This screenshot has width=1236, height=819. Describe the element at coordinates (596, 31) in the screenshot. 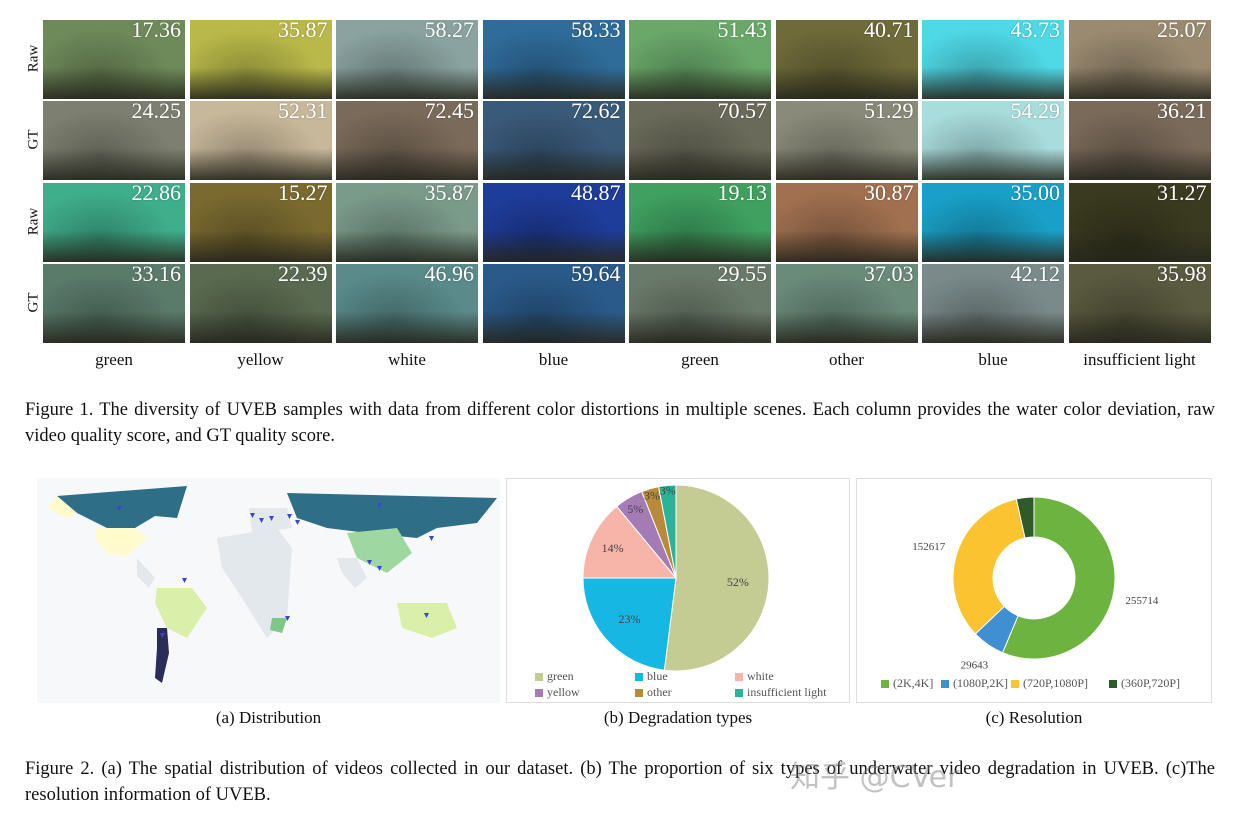

I see `quality-score: 58.33` at that location.